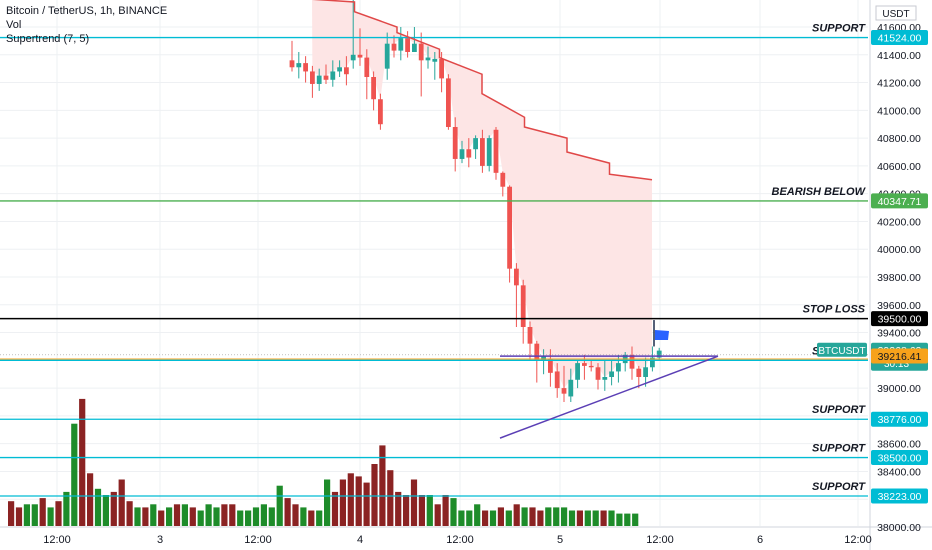 This screenshot has width=932, height=550. What do you see at coordinates (839, 410) in the screenshot?
I see `level-label-4: SUPPORT` at bounding box center [839, 410].